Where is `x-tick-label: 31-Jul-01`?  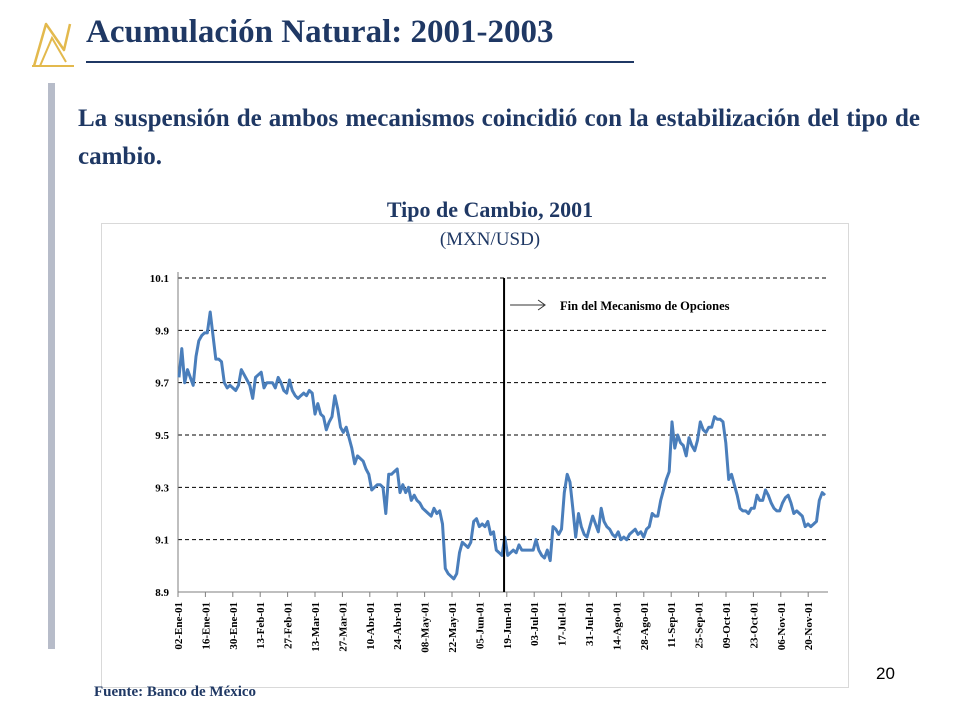
x-tick-label: 31-Jul-01 is located at coordinates (590, 624).